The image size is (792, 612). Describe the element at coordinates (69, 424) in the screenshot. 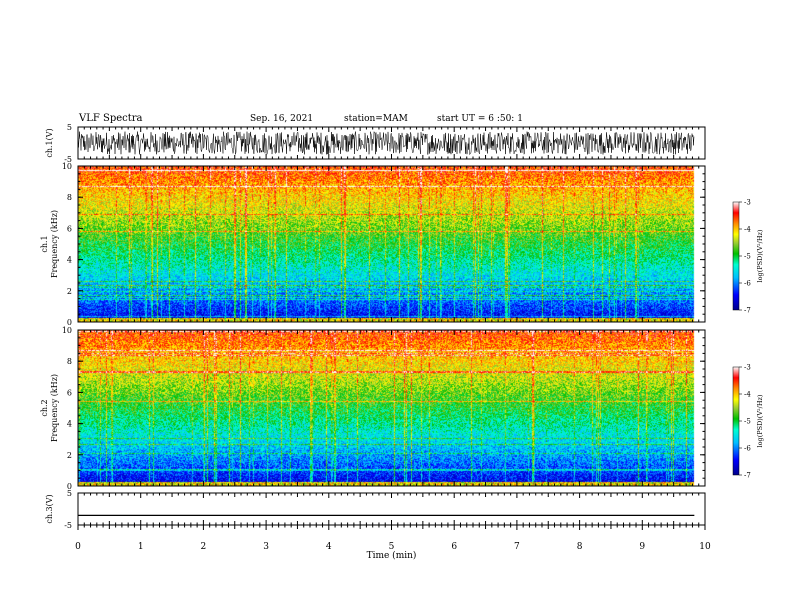

I see `ch2-y-tick-label: 4` at that location.